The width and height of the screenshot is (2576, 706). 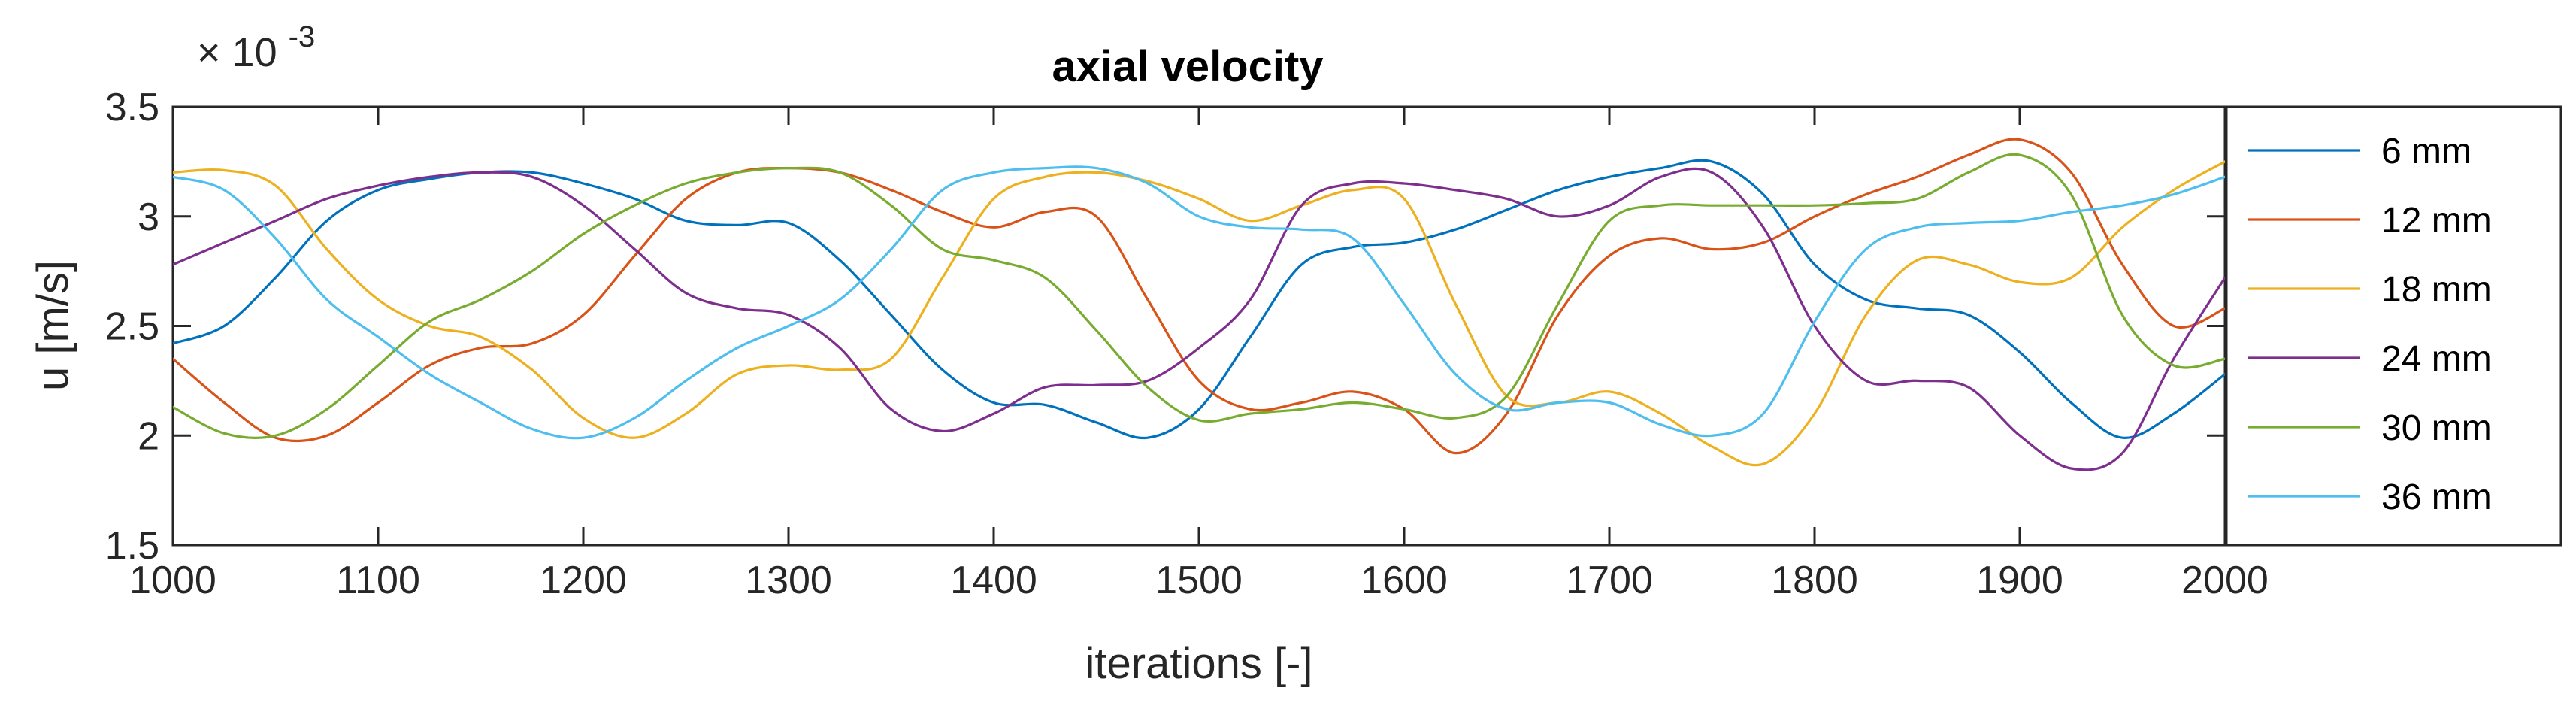 What do you see at coordinates (993, 581) in the screenshot?
I see `x-tick-label: 1400` at bounding box center [993, 581].